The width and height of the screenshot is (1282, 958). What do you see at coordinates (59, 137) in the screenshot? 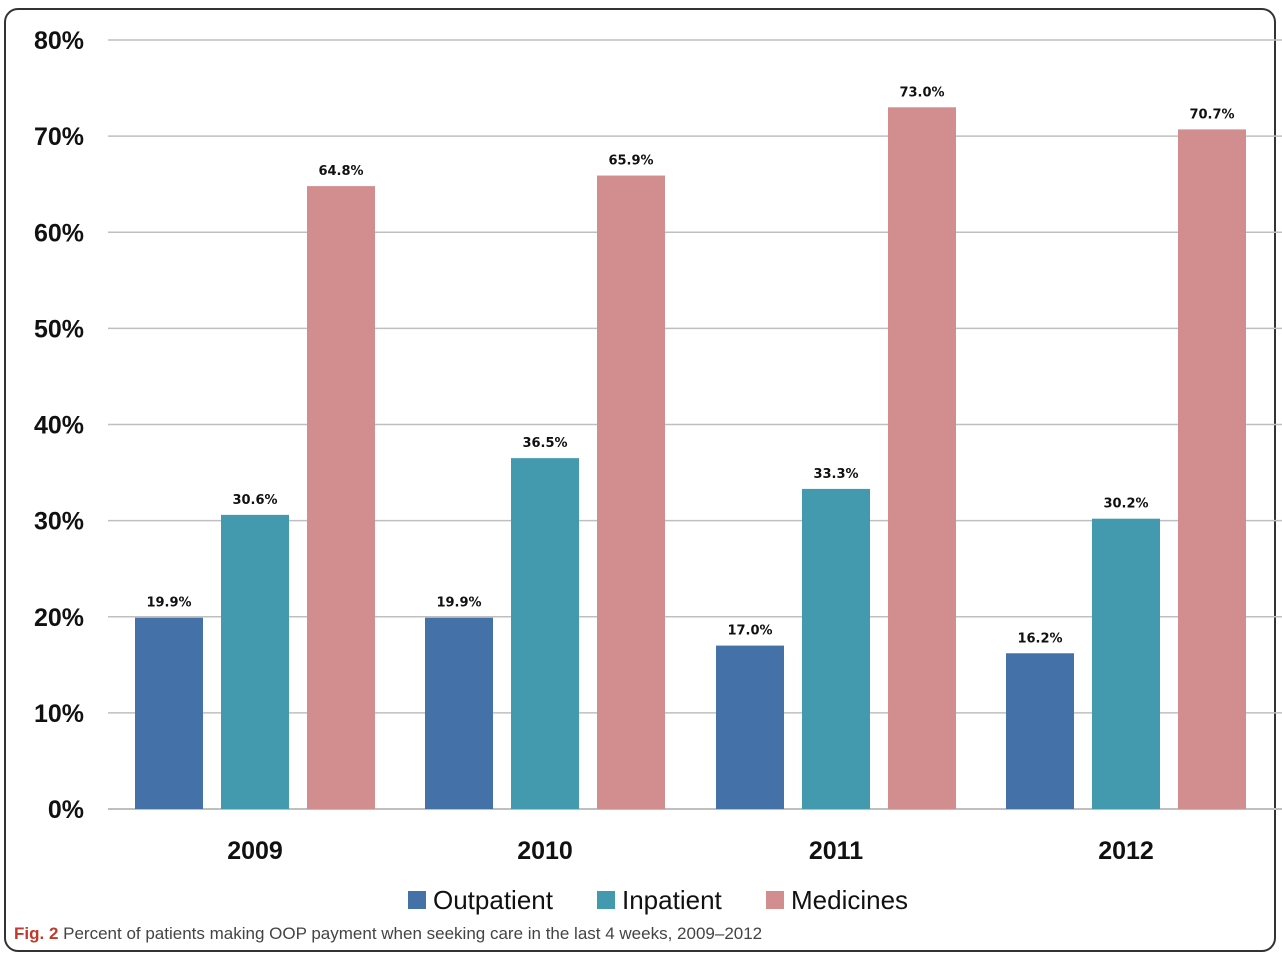
I see `y-tick-label: 70%` at bounding box center [59, 137].